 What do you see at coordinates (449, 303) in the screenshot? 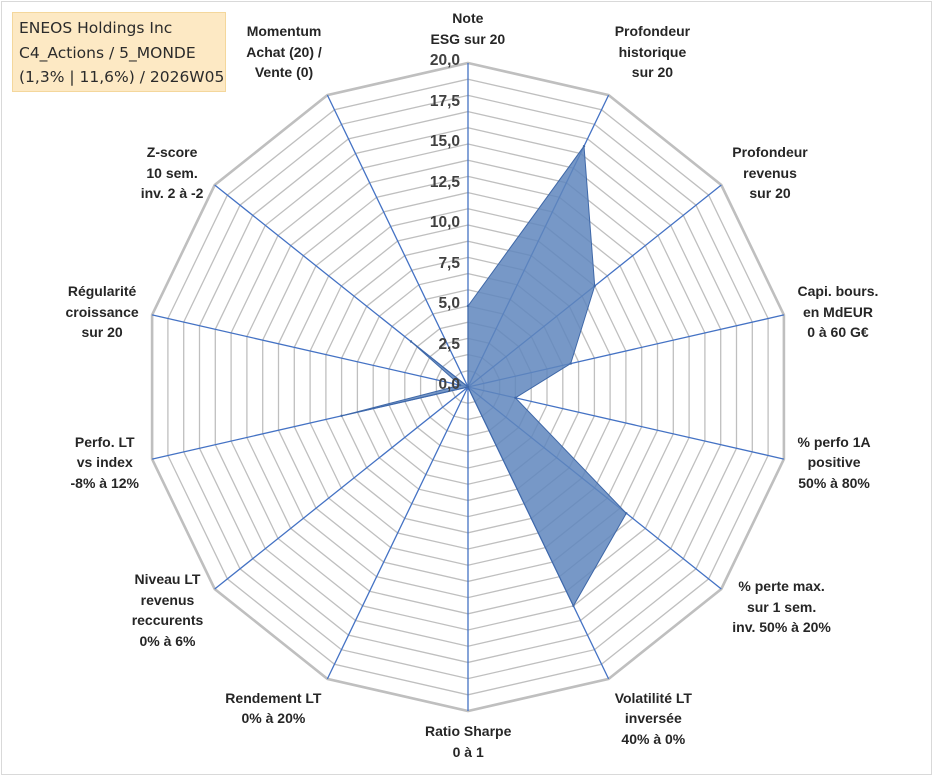
I see `tick-label: 5,0` at bounding box center [449, 303].